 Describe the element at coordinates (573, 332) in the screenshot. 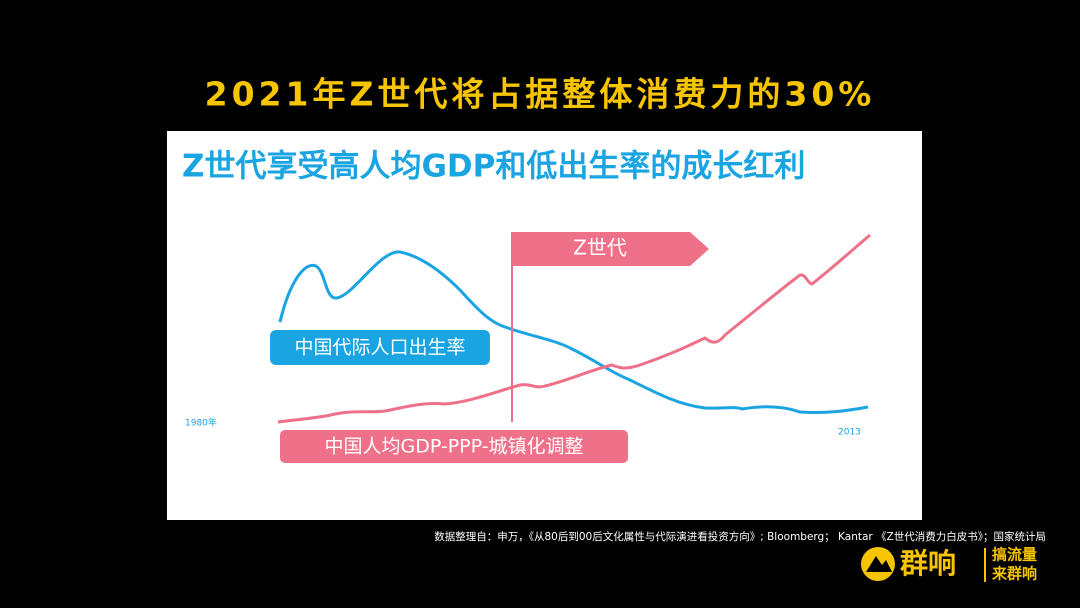

I see `birth-rate-curve` at that location.